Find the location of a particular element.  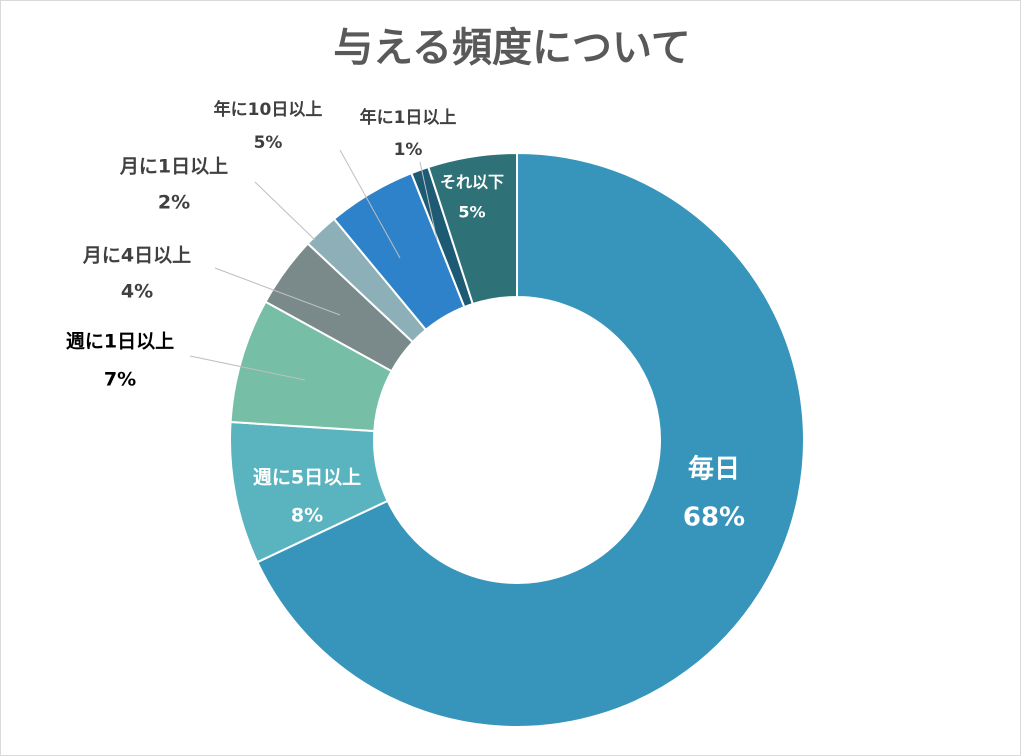

chart-title: 与える頻度について is located at coordinates (512, 48).